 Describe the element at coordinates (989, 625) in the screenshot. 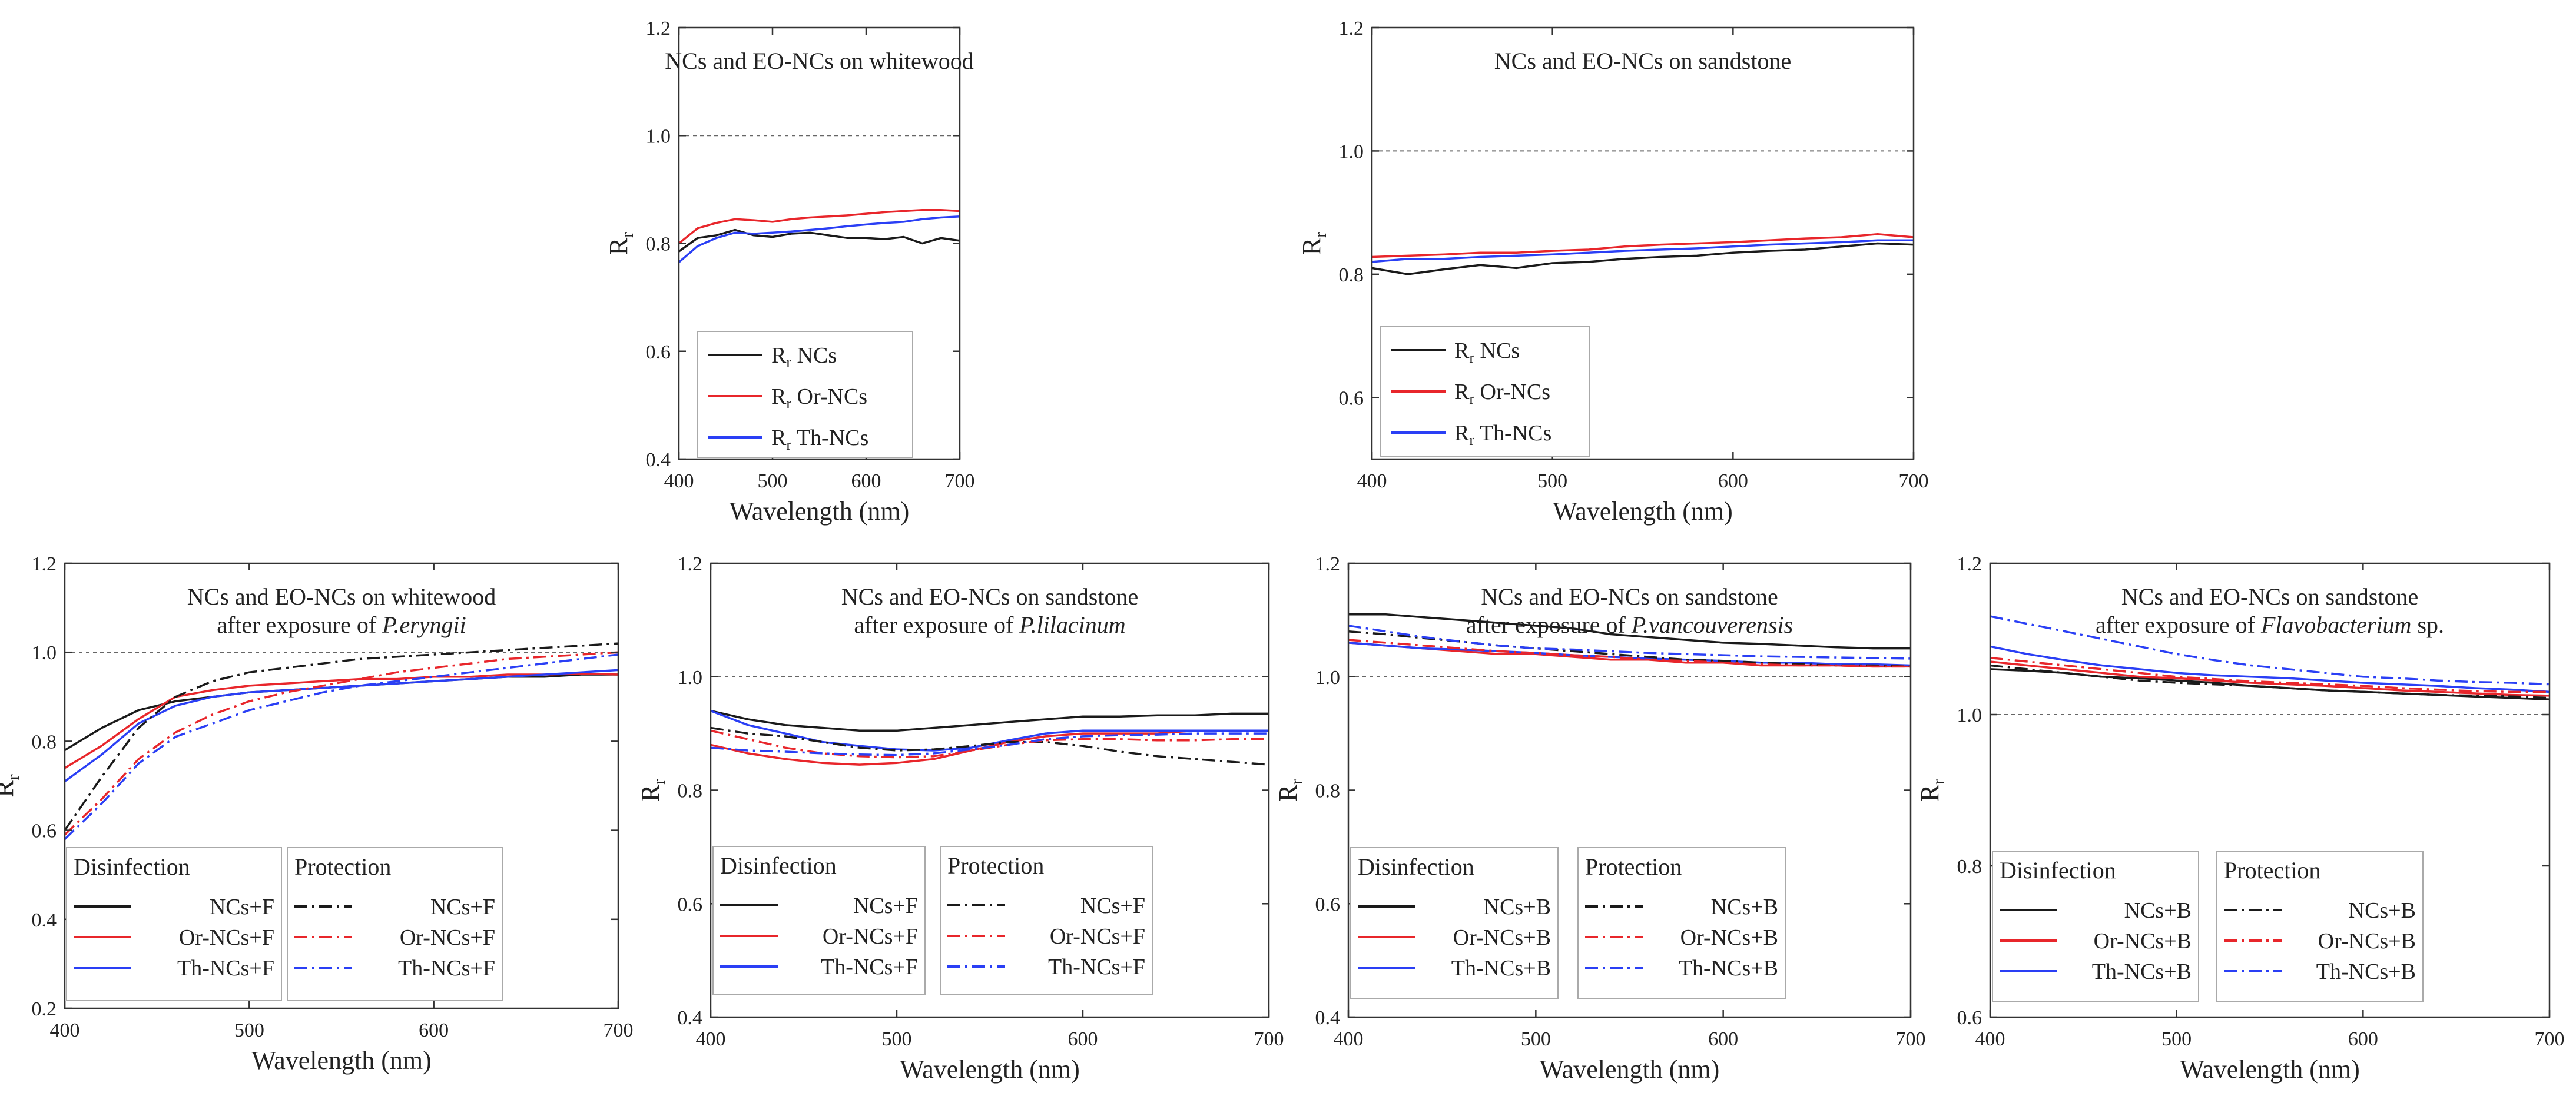

I see `chart-subtitle: after exposure of P.lilacinum` at that location.